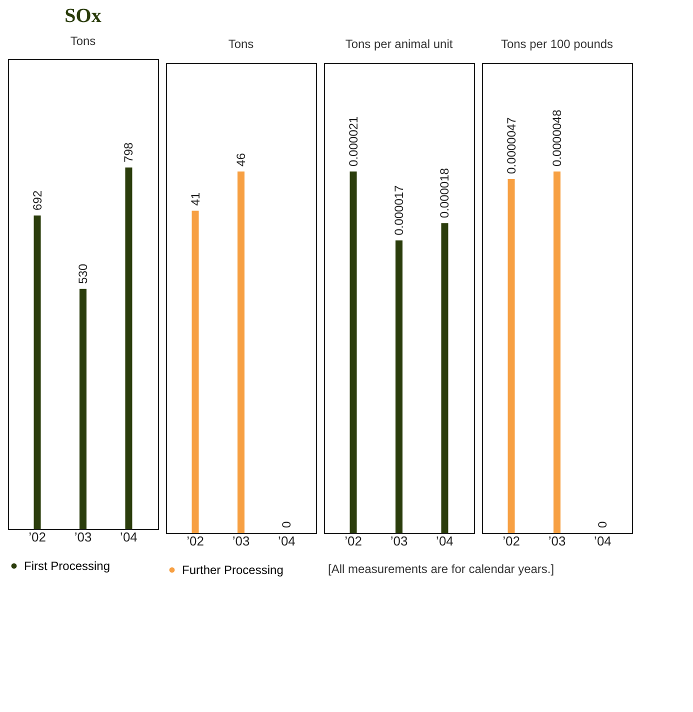 Image resolution: width=693 pixels, height=712 pixels. What do you see at coordinates (195, 199) in the screenshot?
I see `data-label: 41` at bounding box center [195, 199].